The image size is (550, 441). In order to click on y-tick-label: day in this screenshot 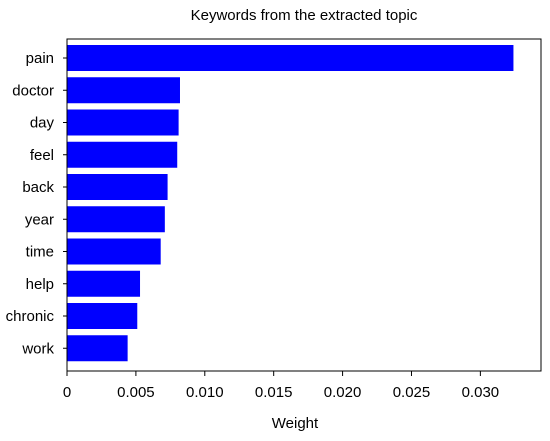, I will do `click(42, 123)`.